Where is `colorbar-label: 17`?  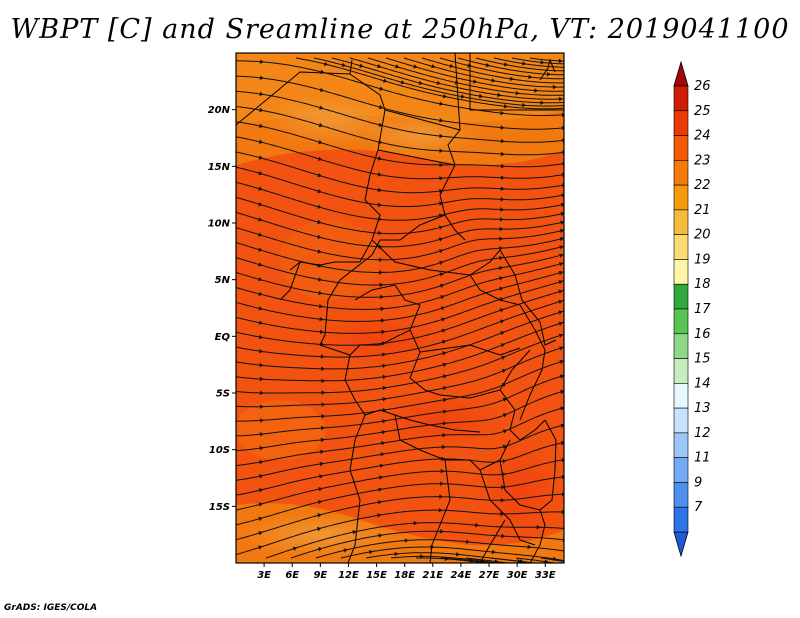
colorbar-label: 17 is located at coordinates (702, 309).